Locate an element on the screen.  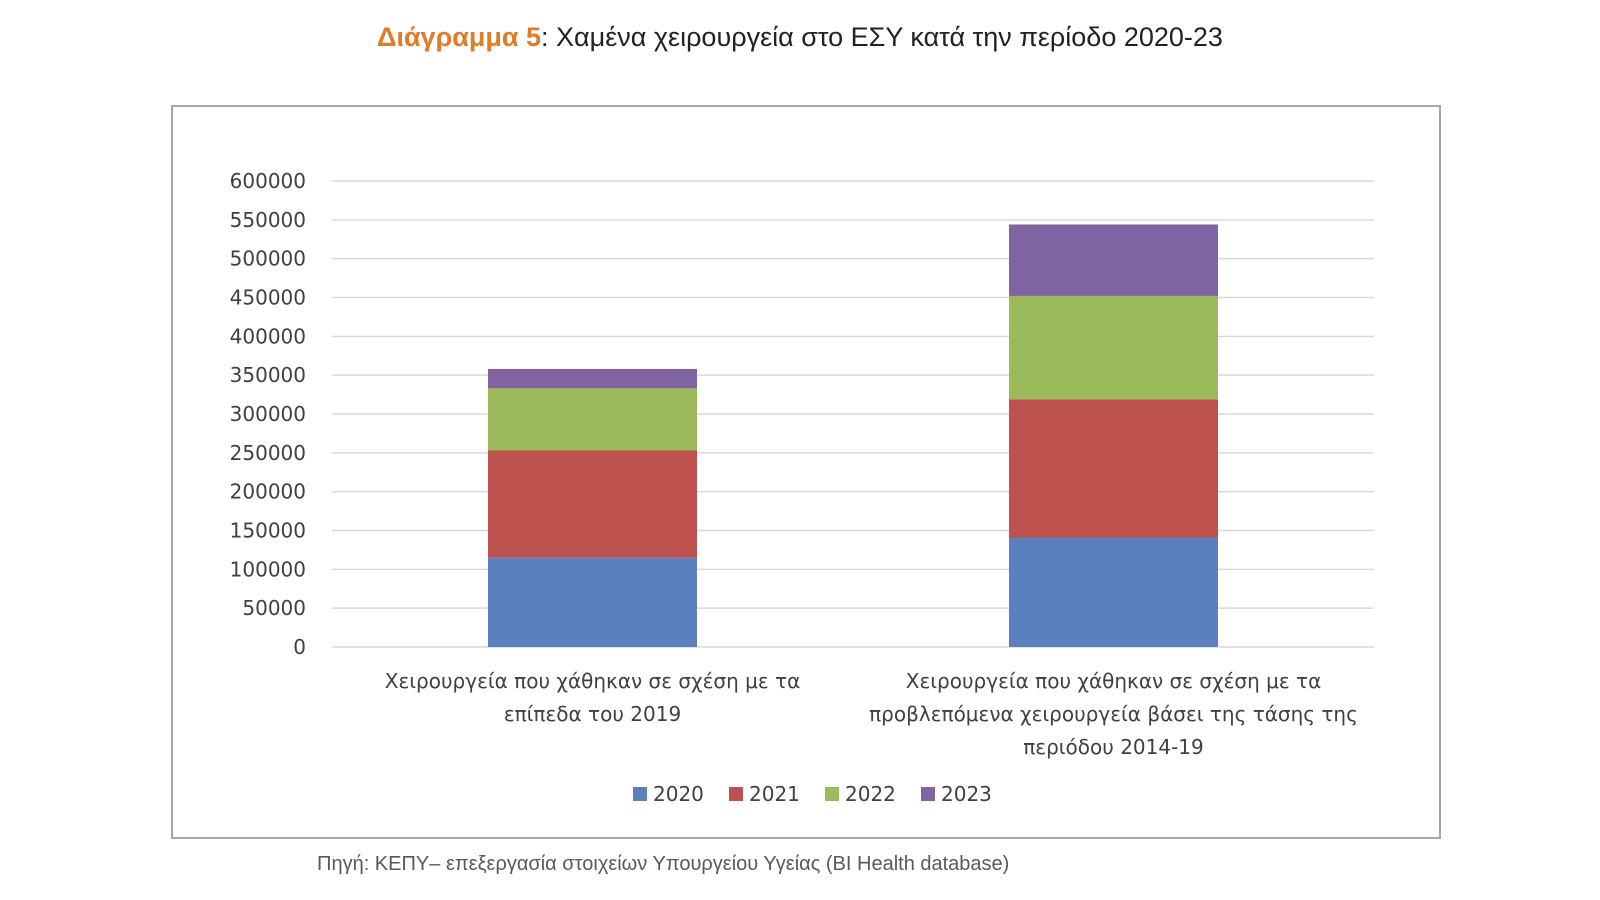
y-tick-label: 100000 is located at coordinates (268, 569).